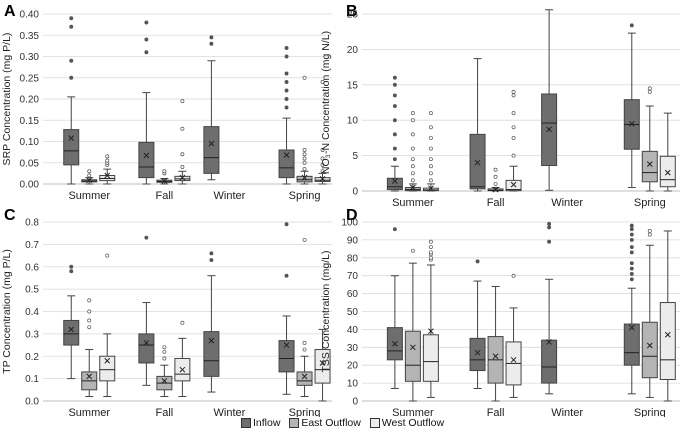  What do you see at coordinates (477, 324) in the screenshot?
I see `box-inflow-fall` at bounding box center [477, 324].